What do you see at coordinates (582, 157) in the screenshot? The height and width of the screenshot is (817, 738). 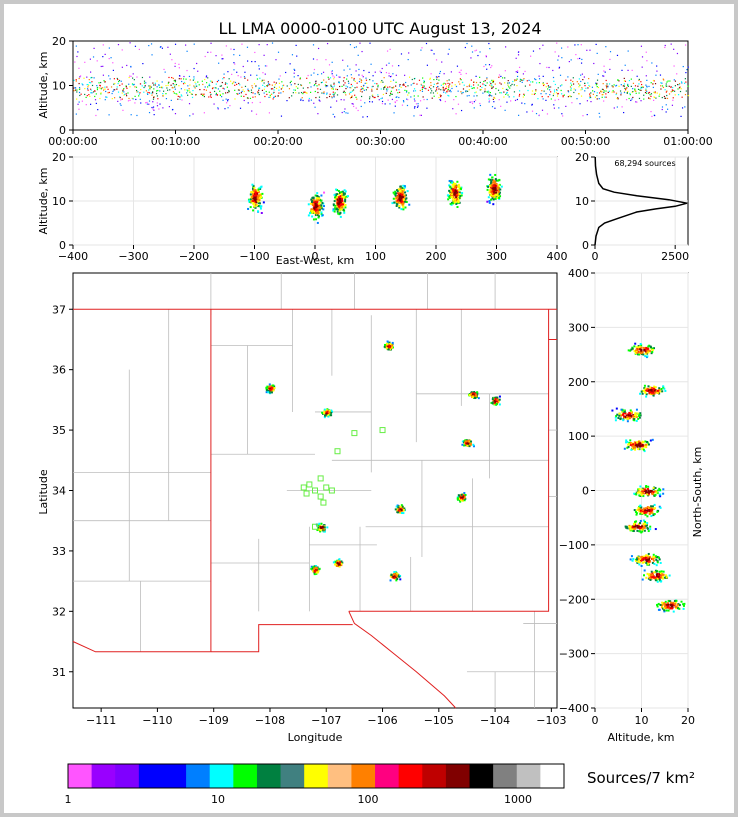 I see `altitude-histogram-ytick-label: 20` at bounding box center [582, 157].